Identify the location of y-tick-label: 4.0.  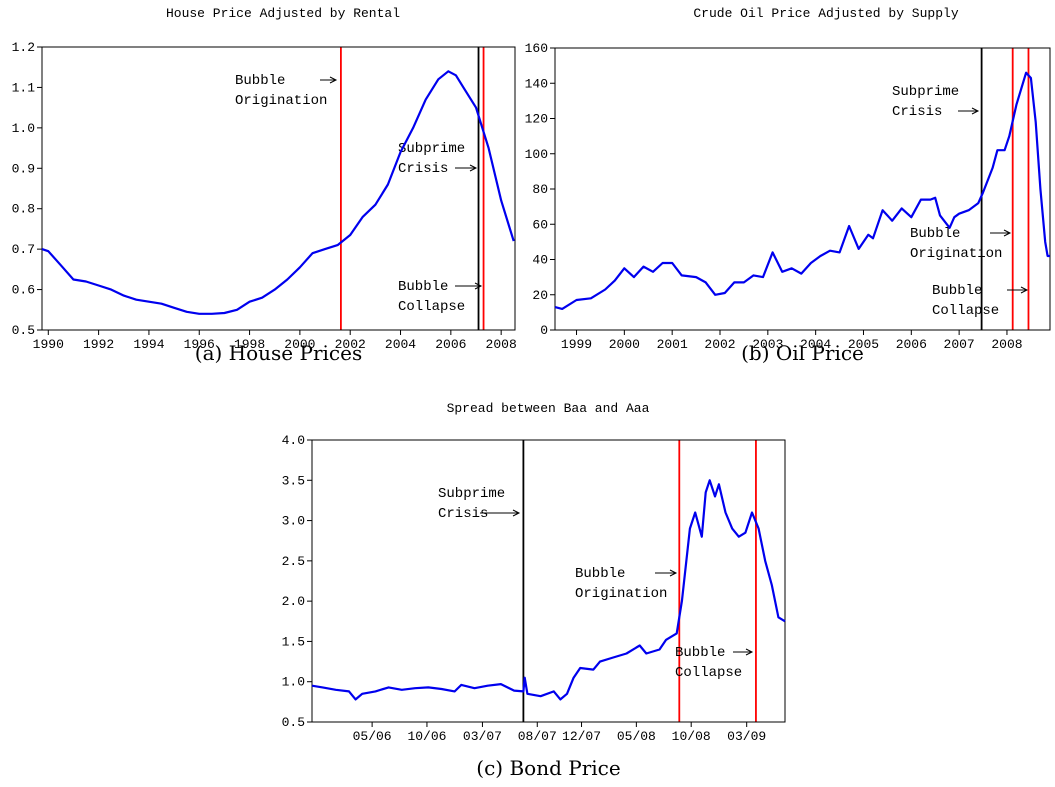
(293, 440).